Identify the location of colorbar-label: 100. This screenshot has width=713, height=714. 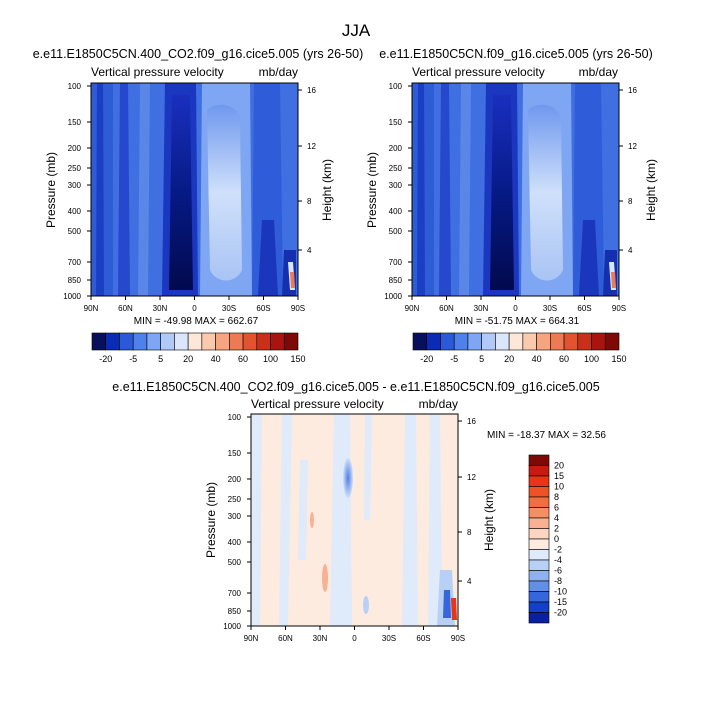
(270, 359).